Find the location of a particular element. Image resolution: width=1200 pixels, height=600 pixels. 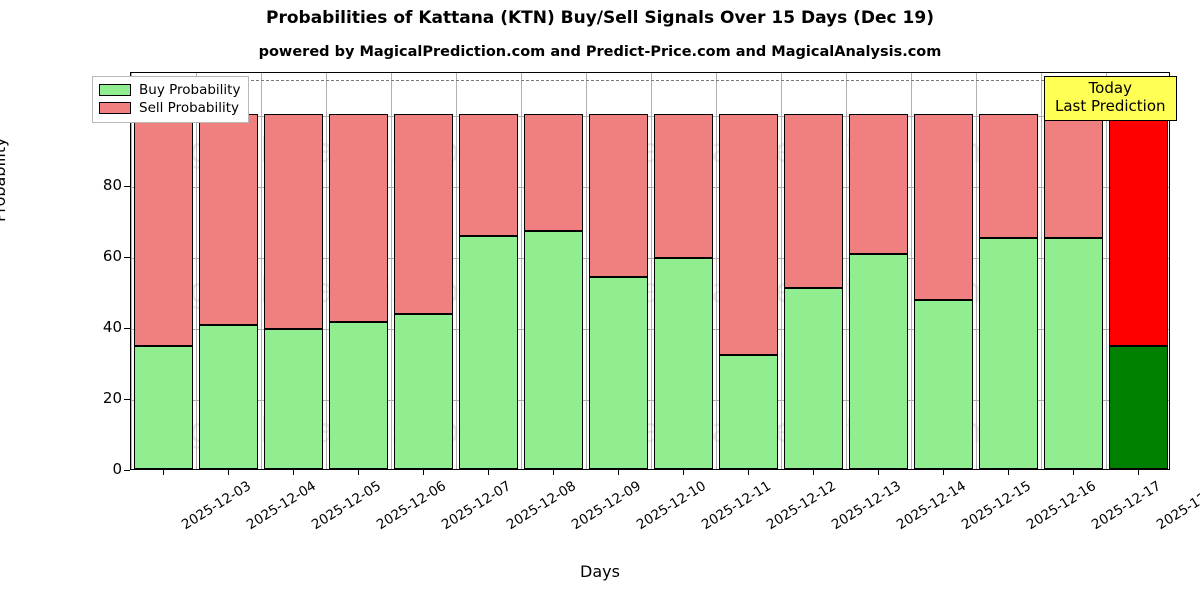

x-axis-tick-label: 2025-12-13 is located at coordinates (866, 506).